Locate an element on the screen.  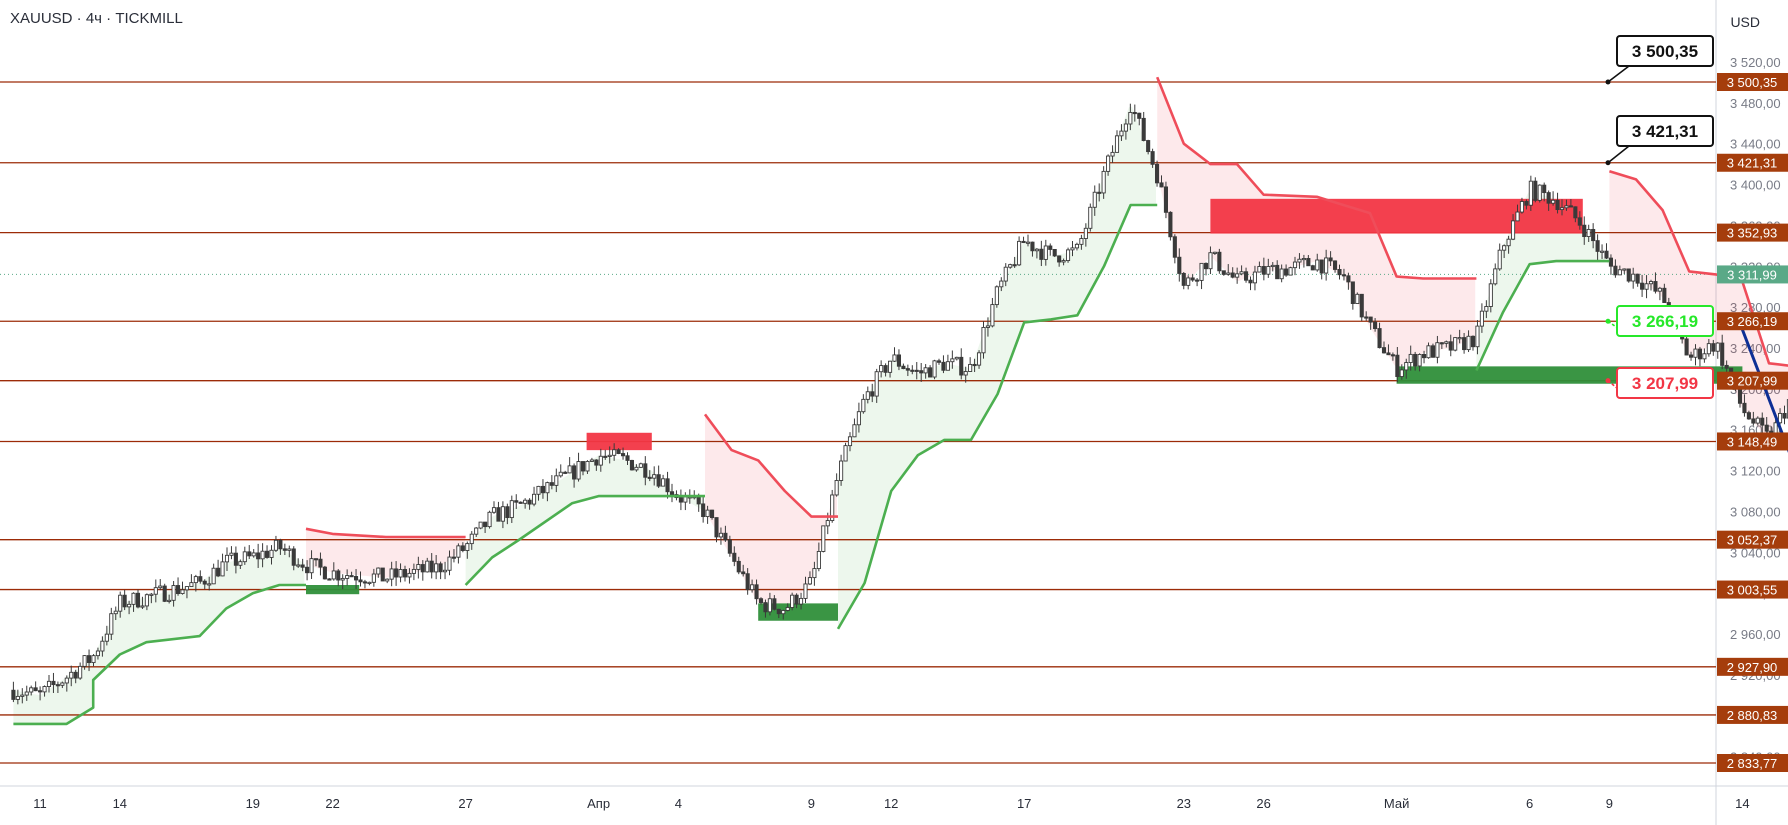
x-tick-label: 17 is located at coordinates (1024, 803).